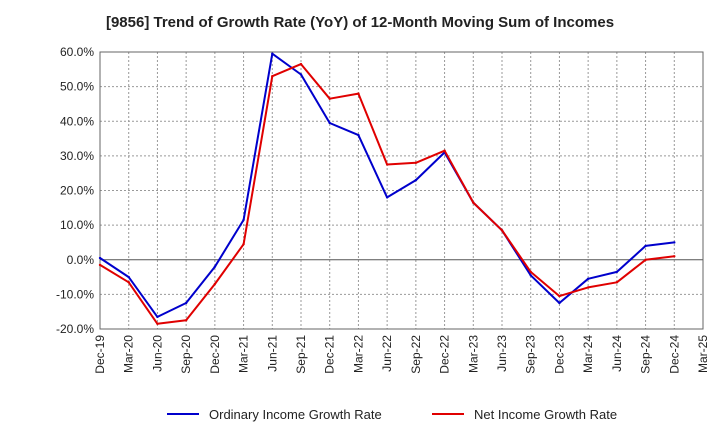  I want to click on y-tick-label: 0.0%, so click(81, 260).